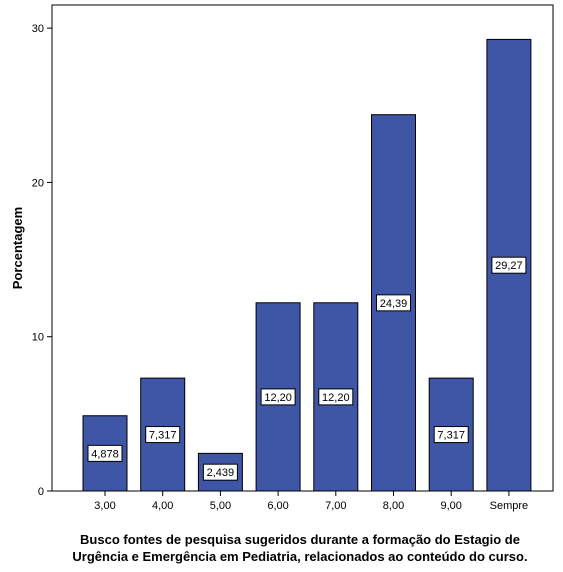 The height and width of the screenshot is (572, 563). Describe the element at coordinates (509, 506) in the screenshot. I see `x-tick-label: Sempre` at that location.